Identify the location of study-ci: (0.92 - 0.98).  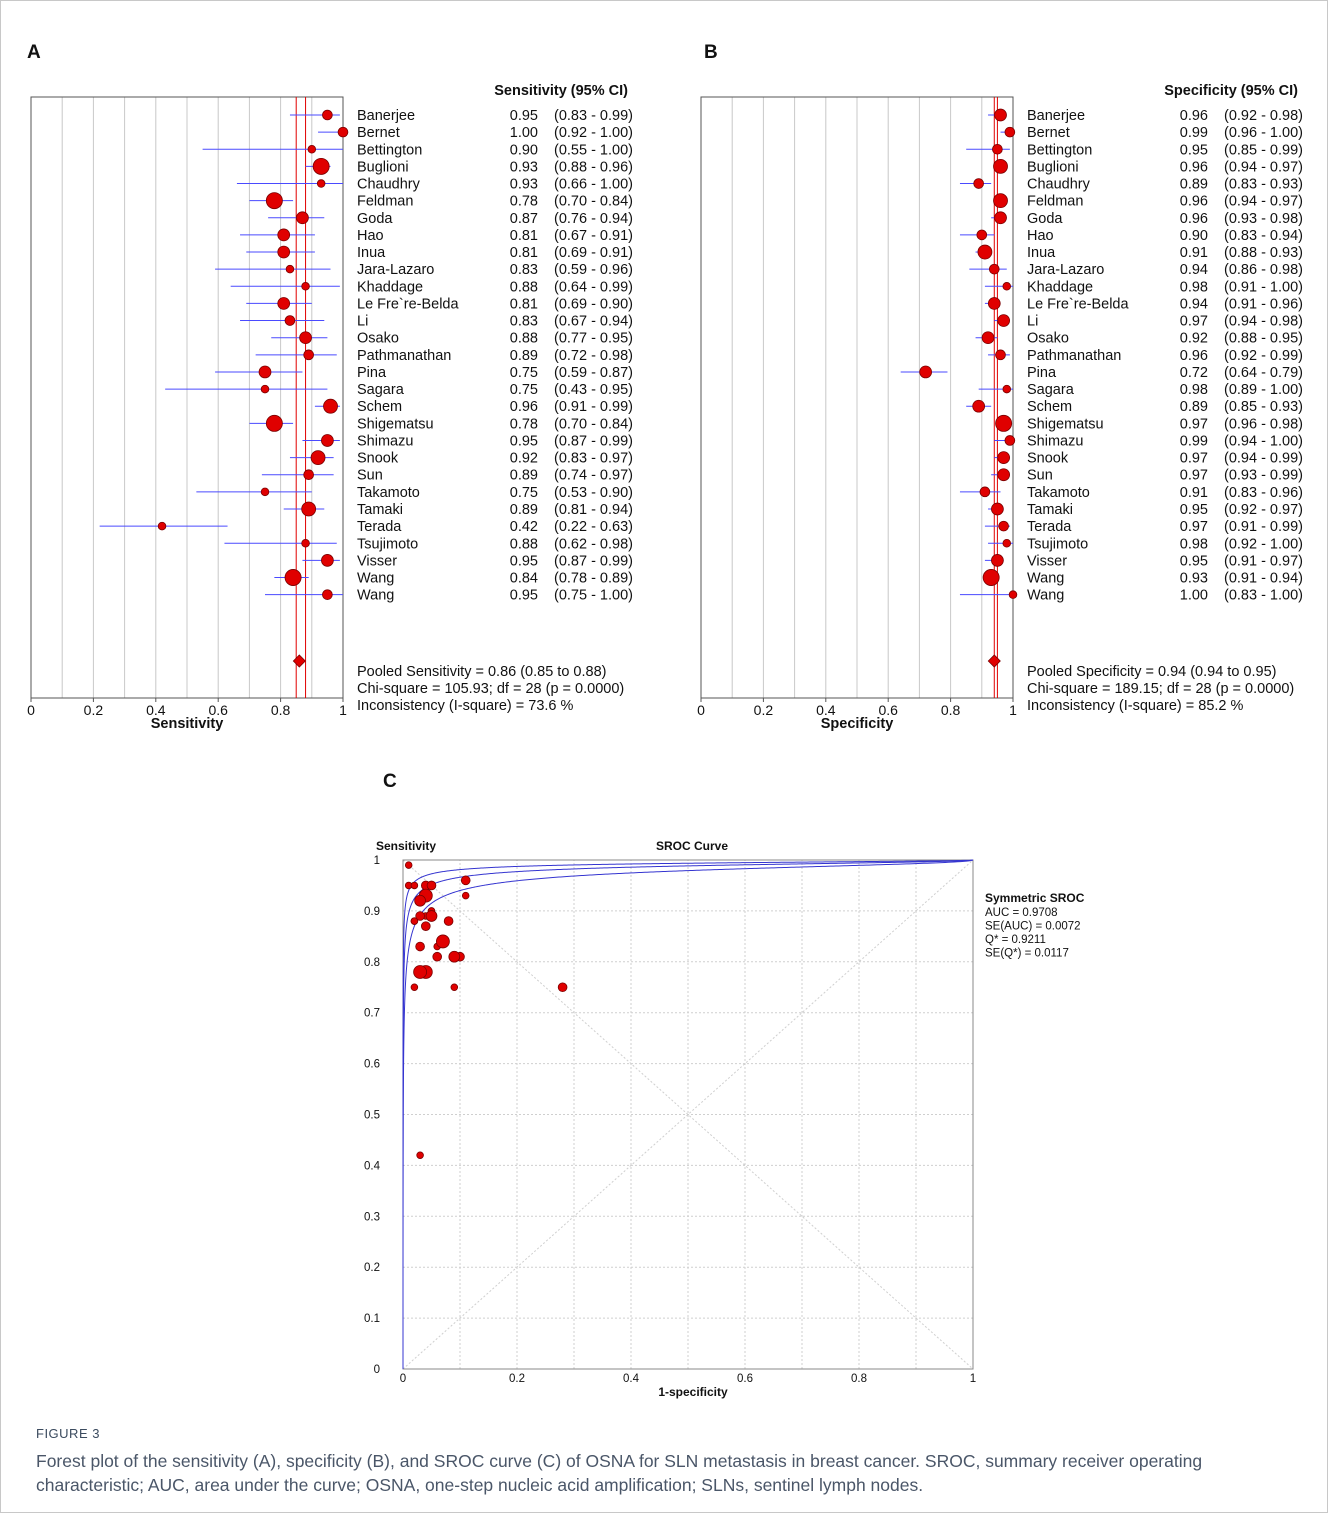
(1263, 116).